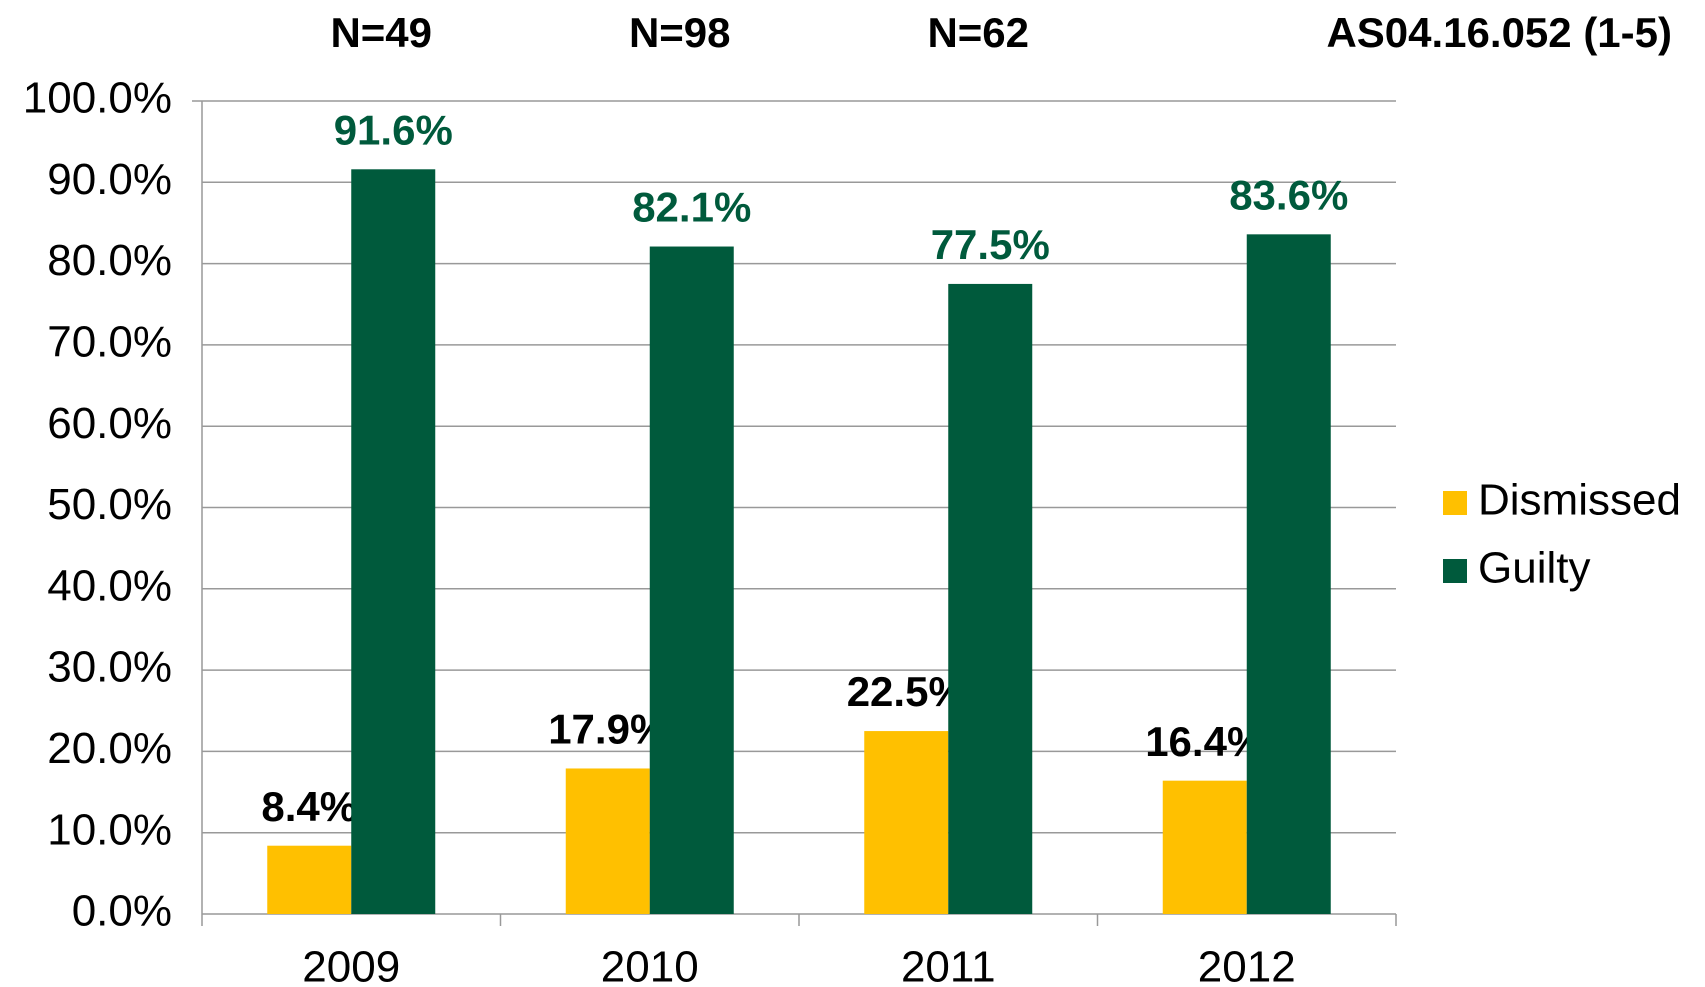 The height and width of the screenshot is (987, 1705). I want to click on y-tick-label: 20.0%, so click(109, 748).